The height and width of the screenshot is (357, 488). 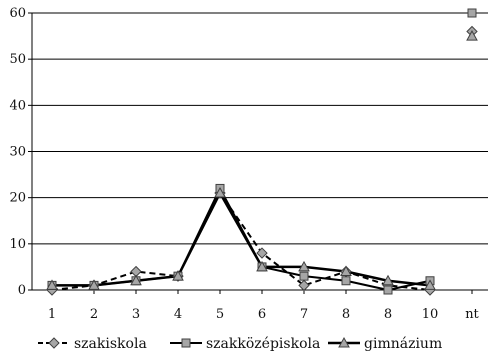 What do you see at coordinates (110, 344) in the screenshot?
I see `legend-label-szakiskola: szakiskola` at bounding box center [110, 344].